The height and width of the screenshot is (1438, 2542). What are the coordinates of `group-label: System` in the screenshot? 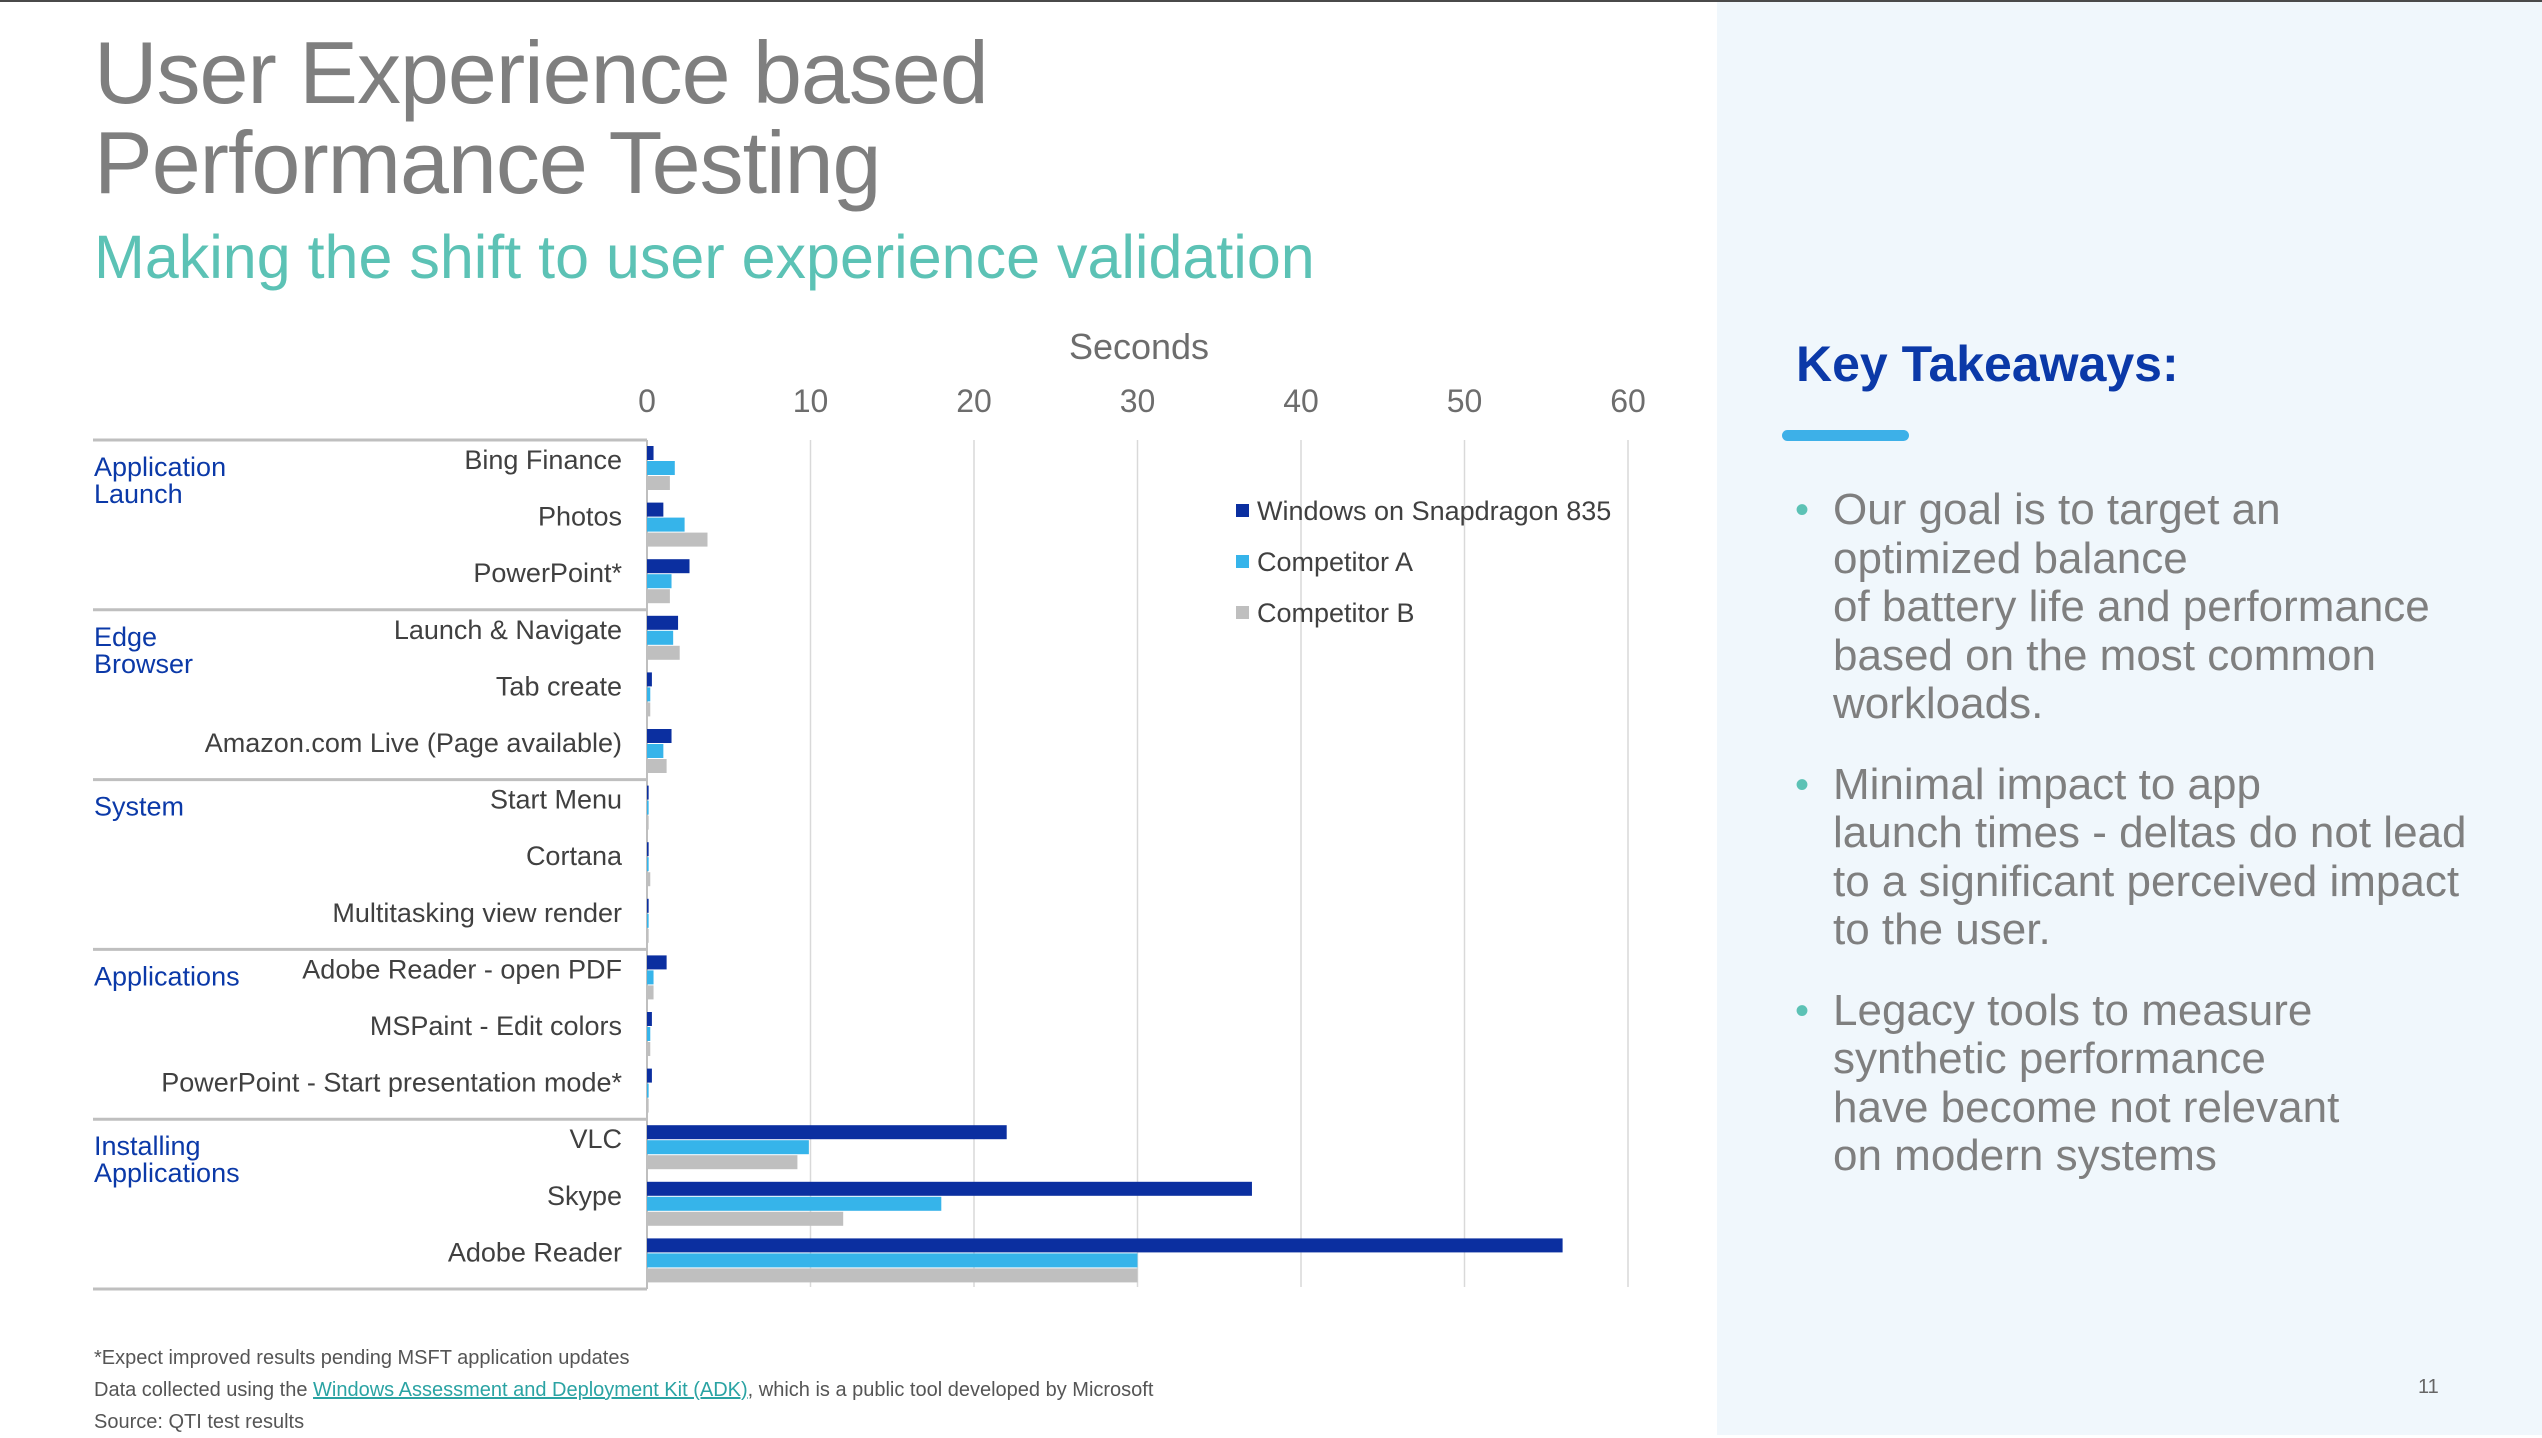 It's located at (139, 807).